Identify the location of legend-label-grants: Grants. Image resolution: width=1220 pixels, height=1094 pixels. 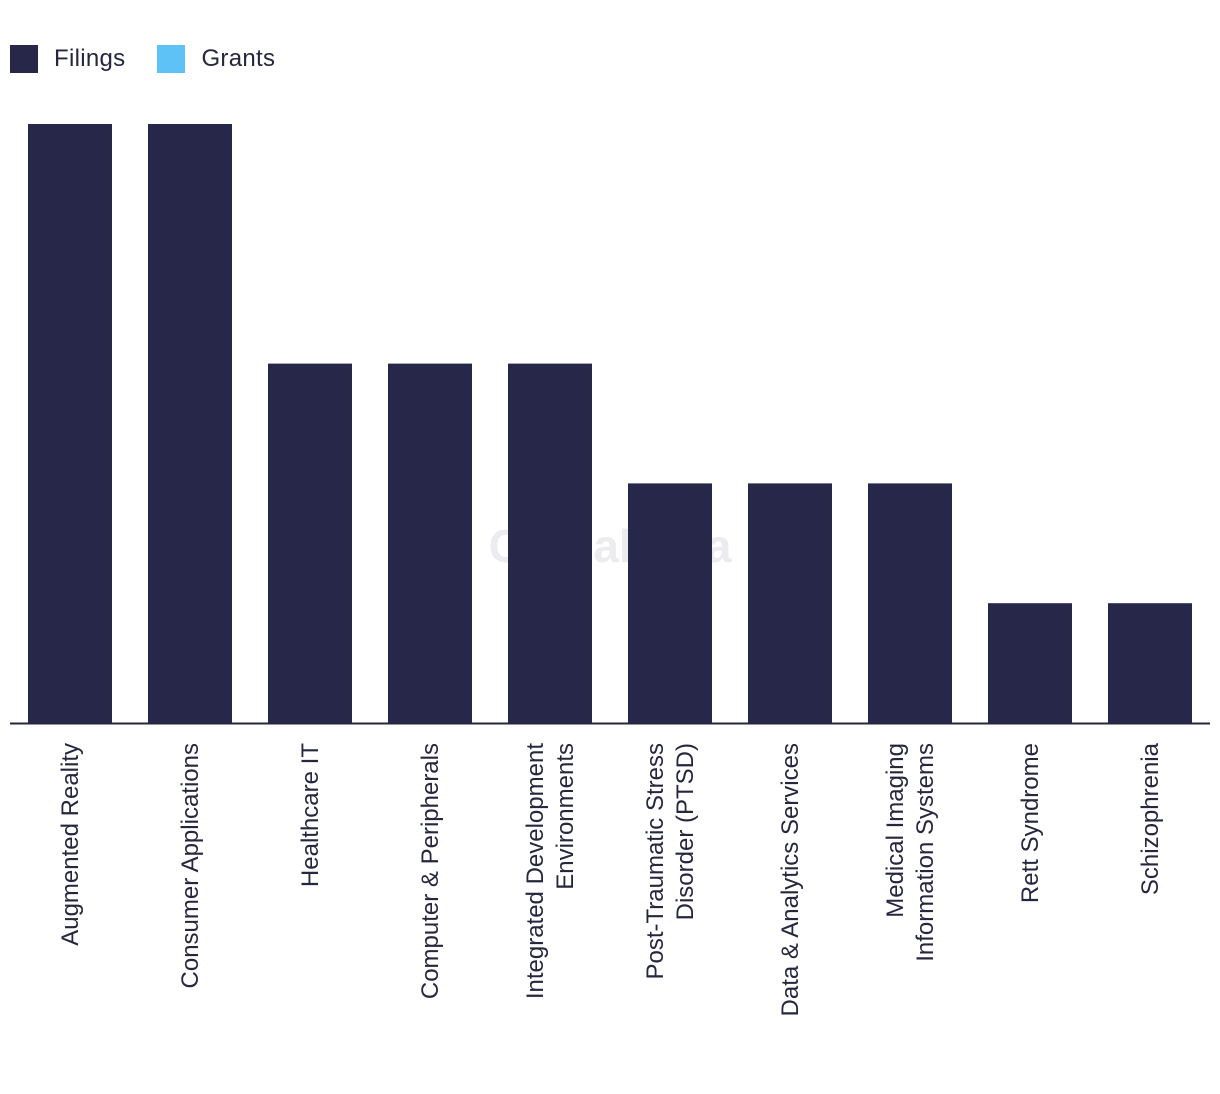
(238, 58).